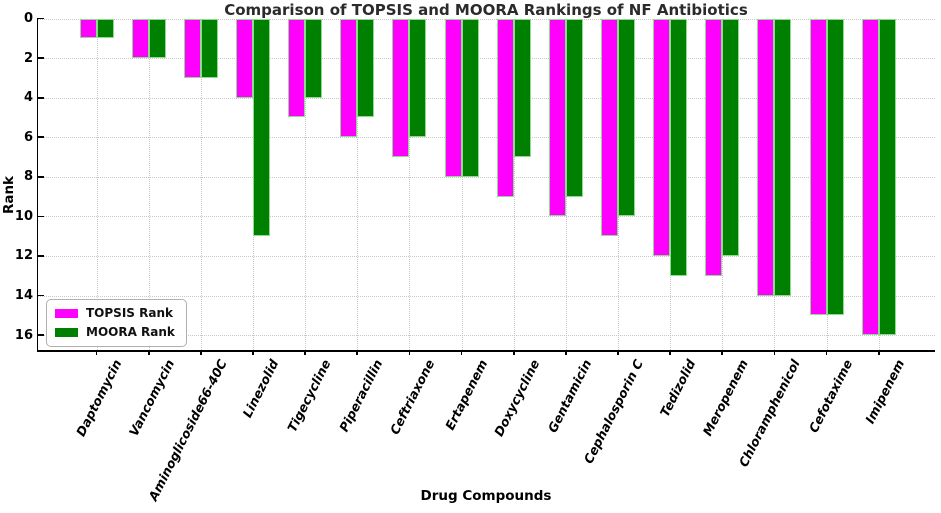  Describe the element at coordinates (23, 335) in the screenshot. I see `y-tick-label: 16` at that location.